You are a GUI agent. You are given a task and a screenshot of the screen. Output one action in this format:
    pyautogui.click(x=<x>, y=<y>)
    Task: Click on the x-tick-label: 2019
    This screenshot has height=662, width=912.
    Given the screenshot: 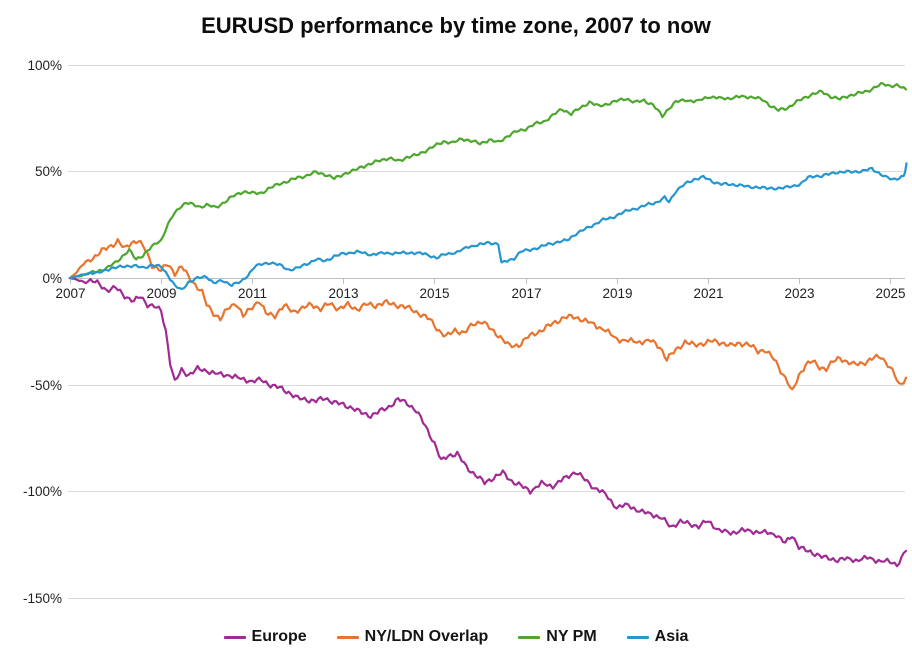 What is the action you would take?
    pyautogui.click(x=617, y=293)
    